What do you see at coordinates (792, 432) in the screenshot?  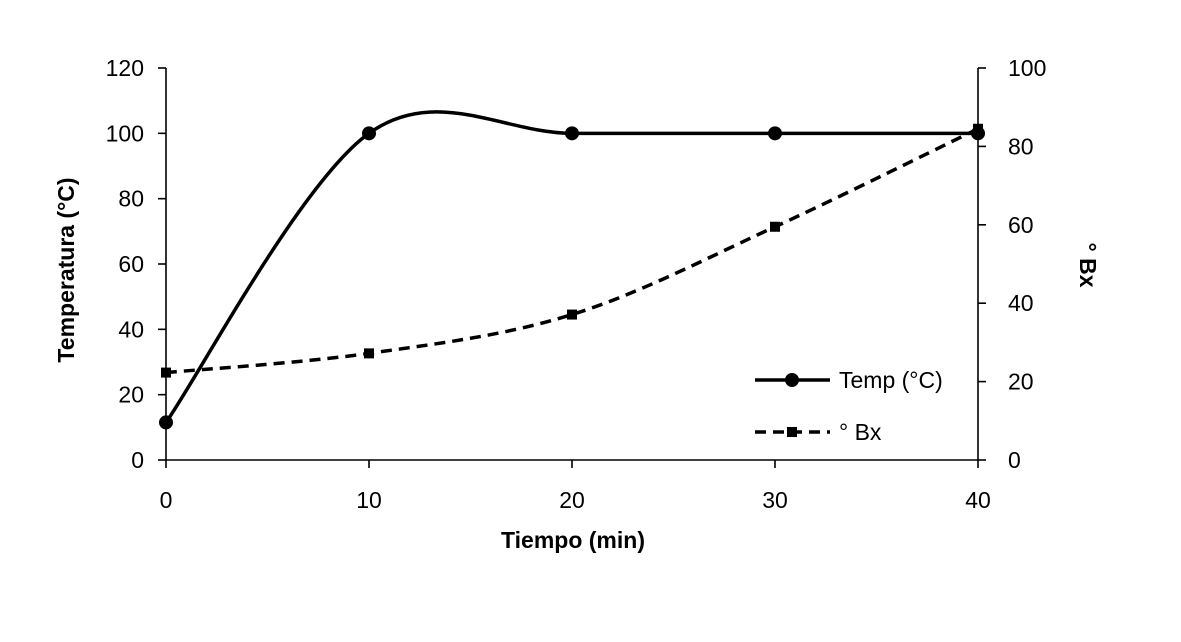 I see `legend-marker-square` at bounding box center [792, 432].